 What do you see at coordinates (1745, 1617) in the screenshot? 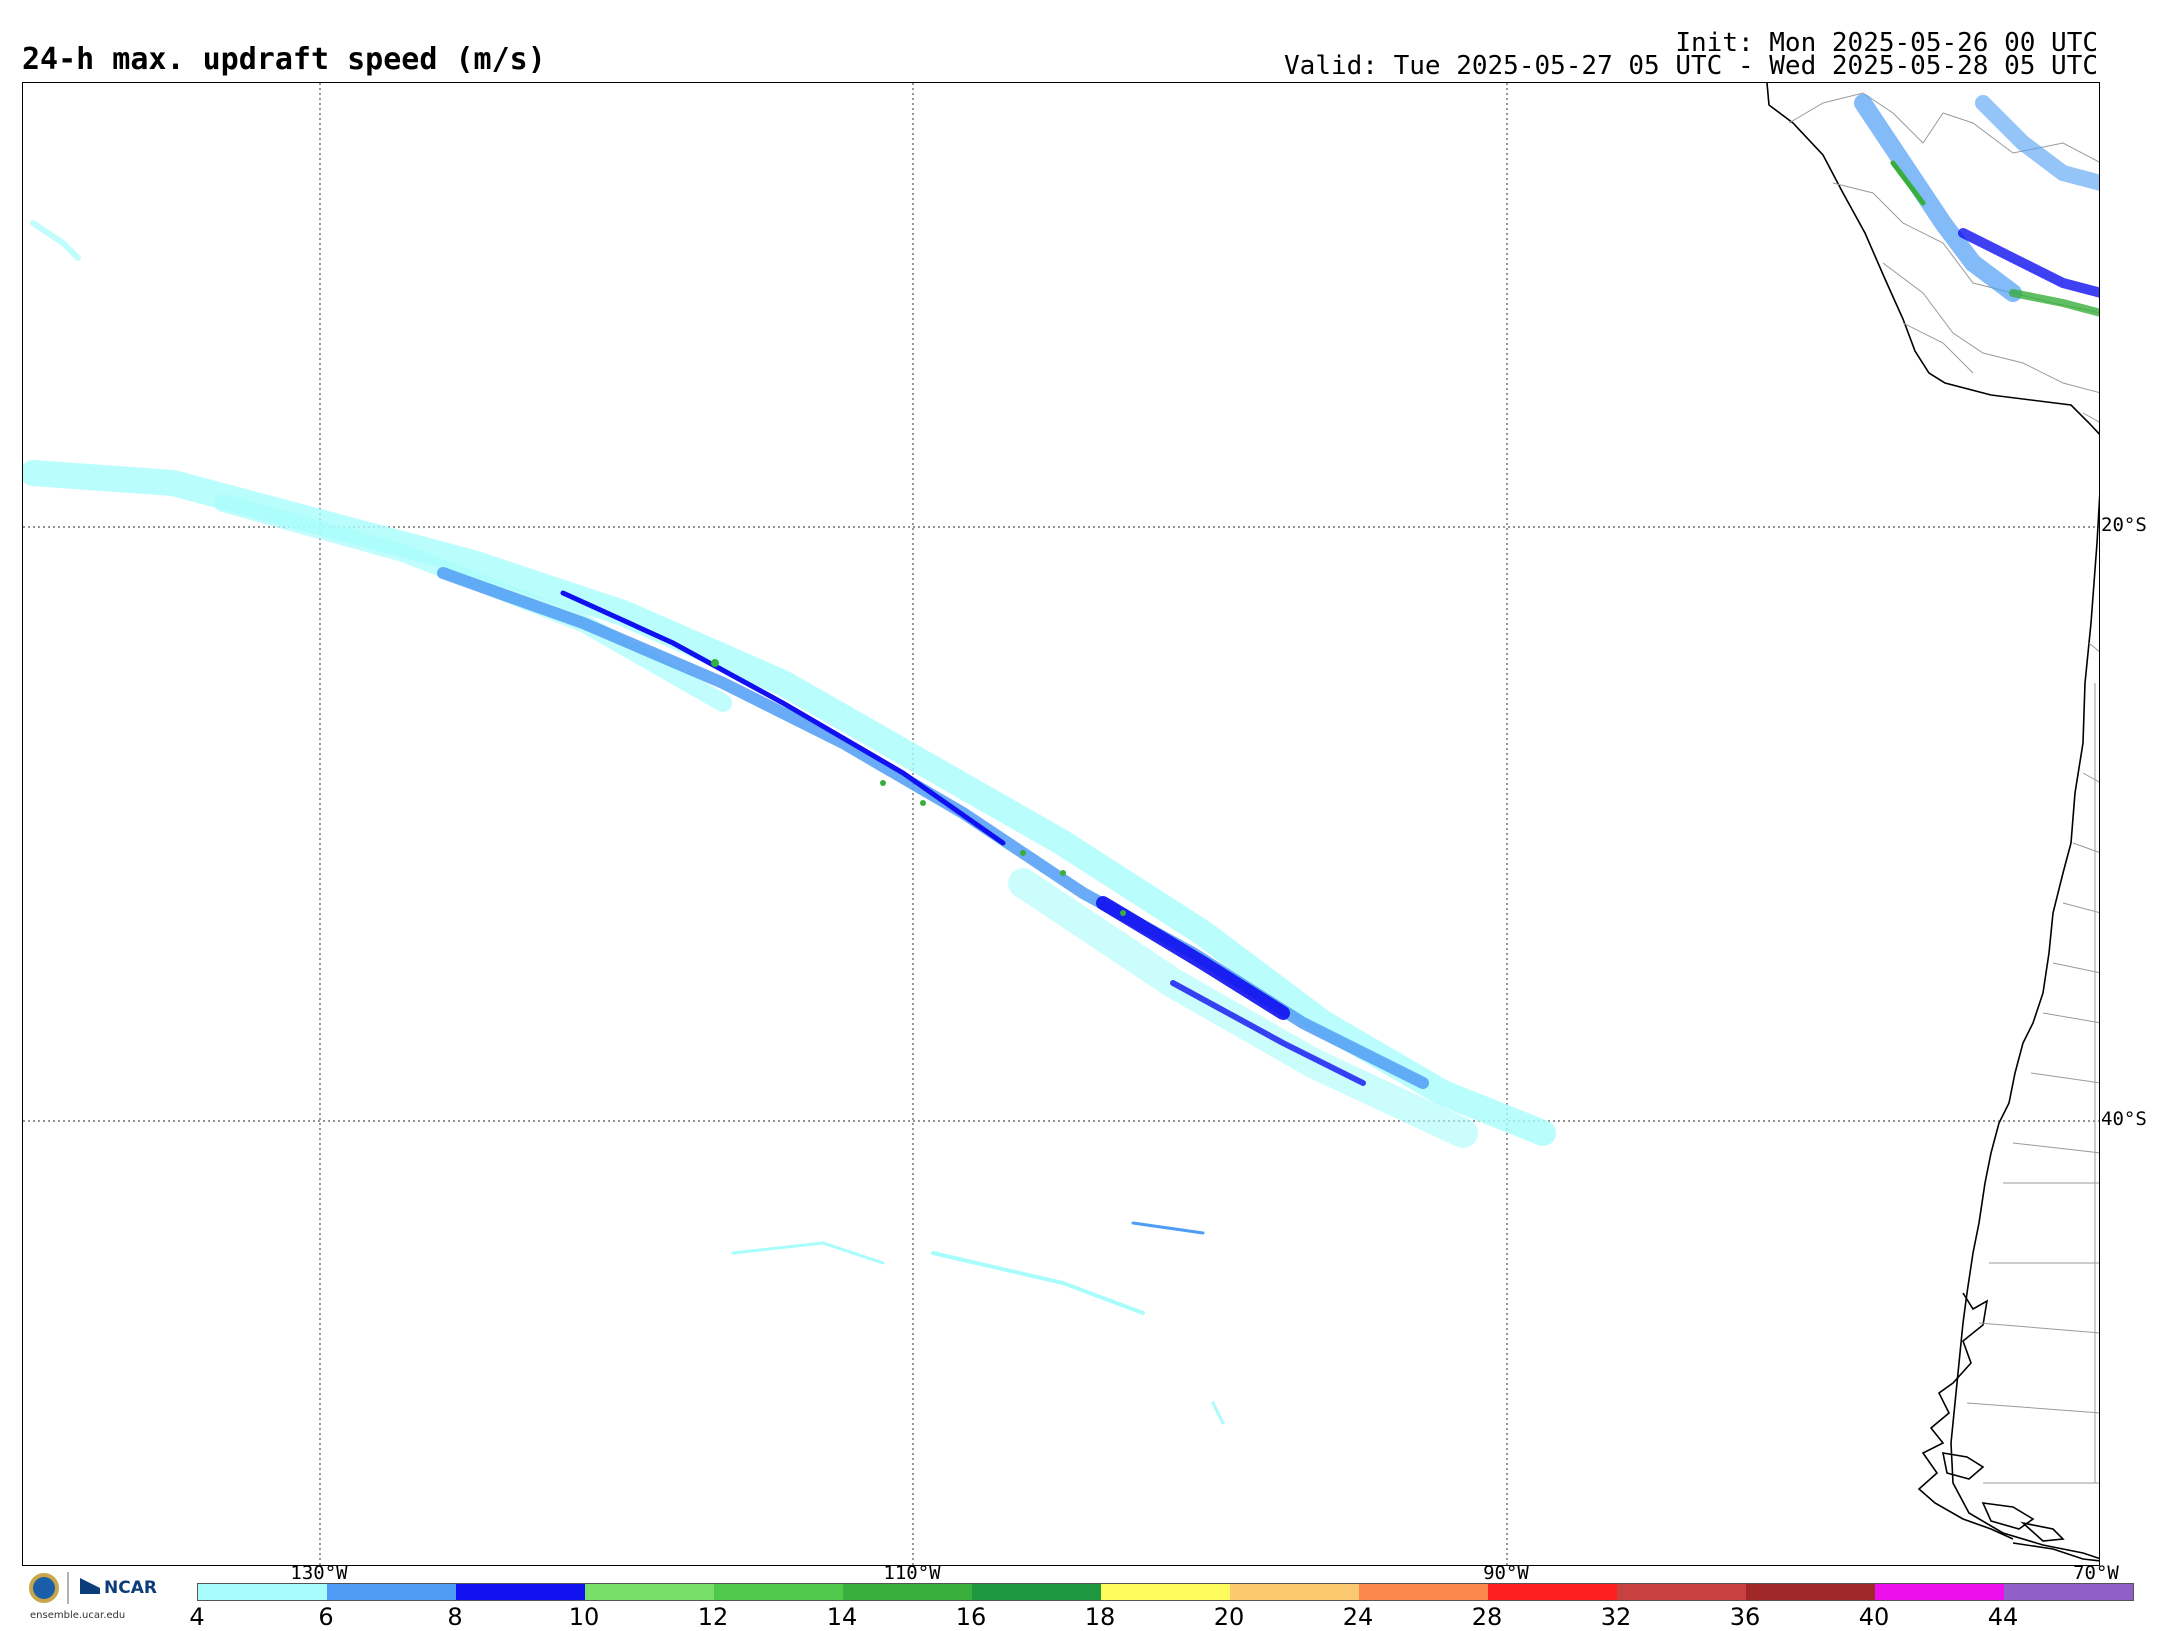
I see `colorbar-tick-label: 36` at bounding box center [1745, 1617].